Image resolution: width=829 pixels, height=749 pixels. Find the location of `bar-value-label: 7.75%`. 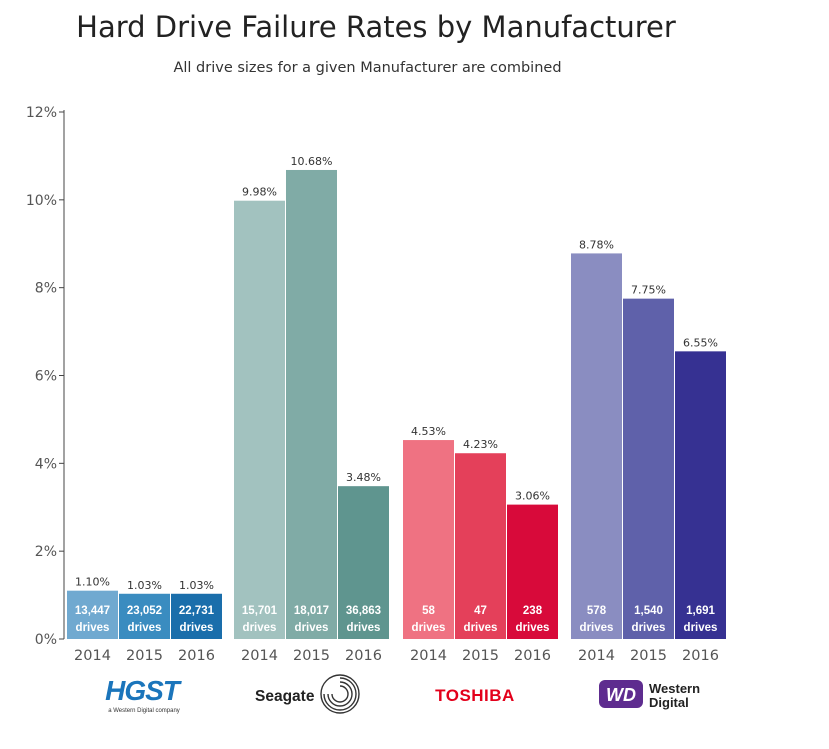

bar-value-label: 7.75% is located at coordinates (648, 290).